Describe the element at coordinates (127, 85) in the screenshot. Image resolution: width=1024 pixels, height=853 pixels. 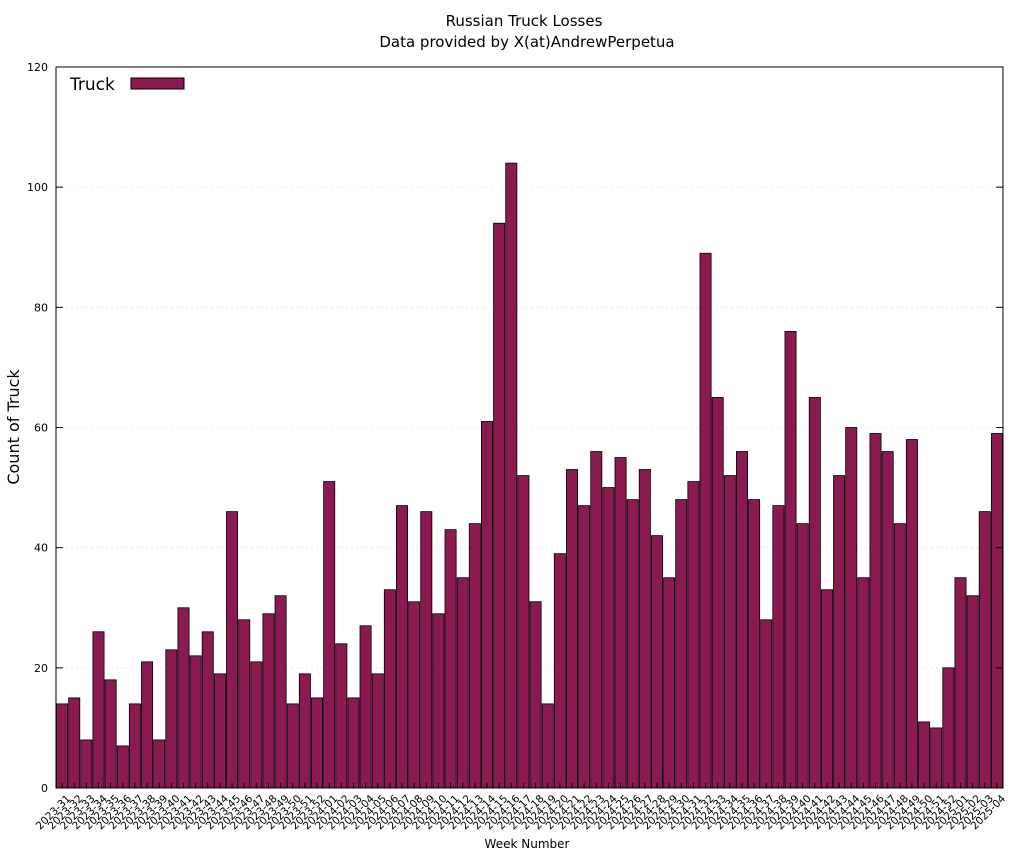
I see `legend: Truck` at that location.